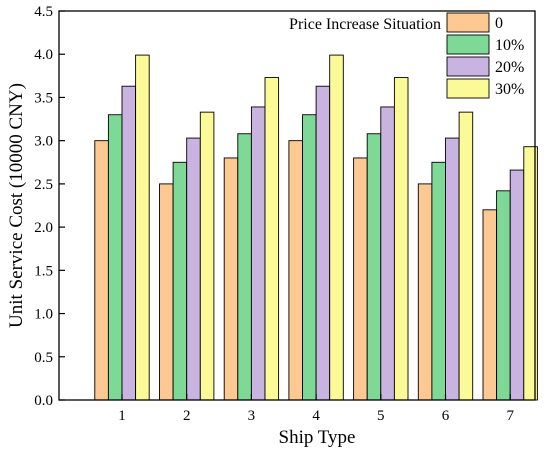 This screenshot has width=550, height=453. I want to click on y-tick-label: 3.5, so click(43, 98).